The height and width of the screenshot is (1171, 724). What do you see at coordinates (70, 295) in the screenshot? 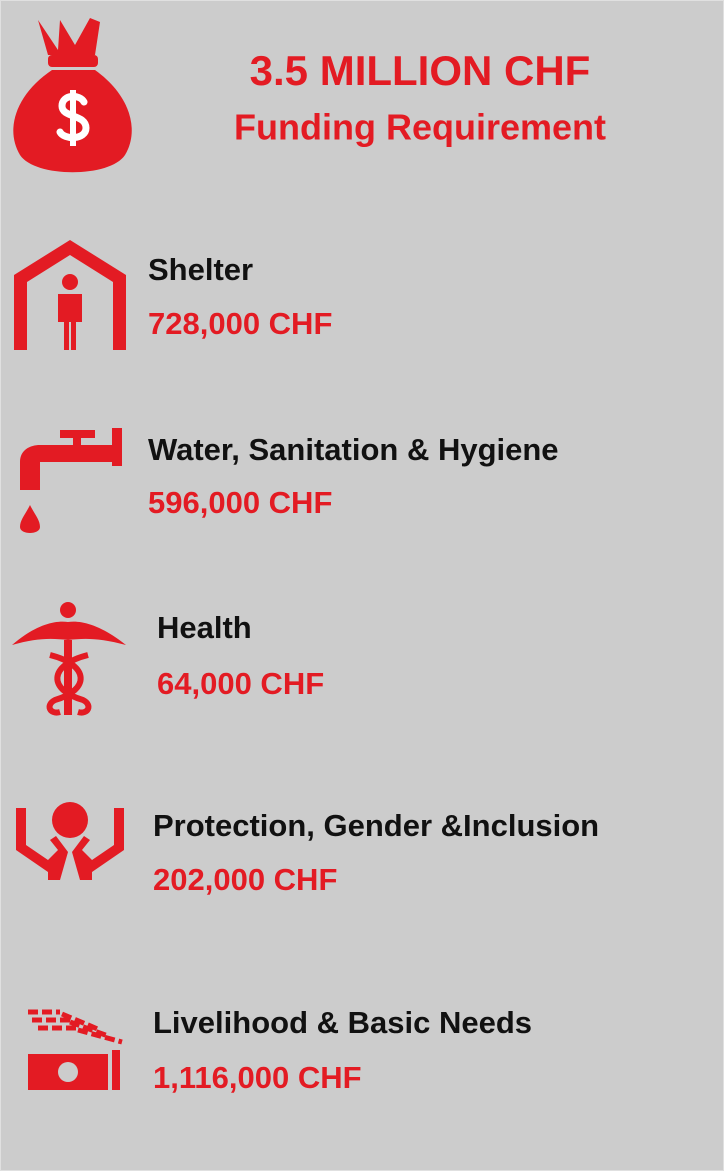
I see `shelter-icon` at bounding box center [70, 295].